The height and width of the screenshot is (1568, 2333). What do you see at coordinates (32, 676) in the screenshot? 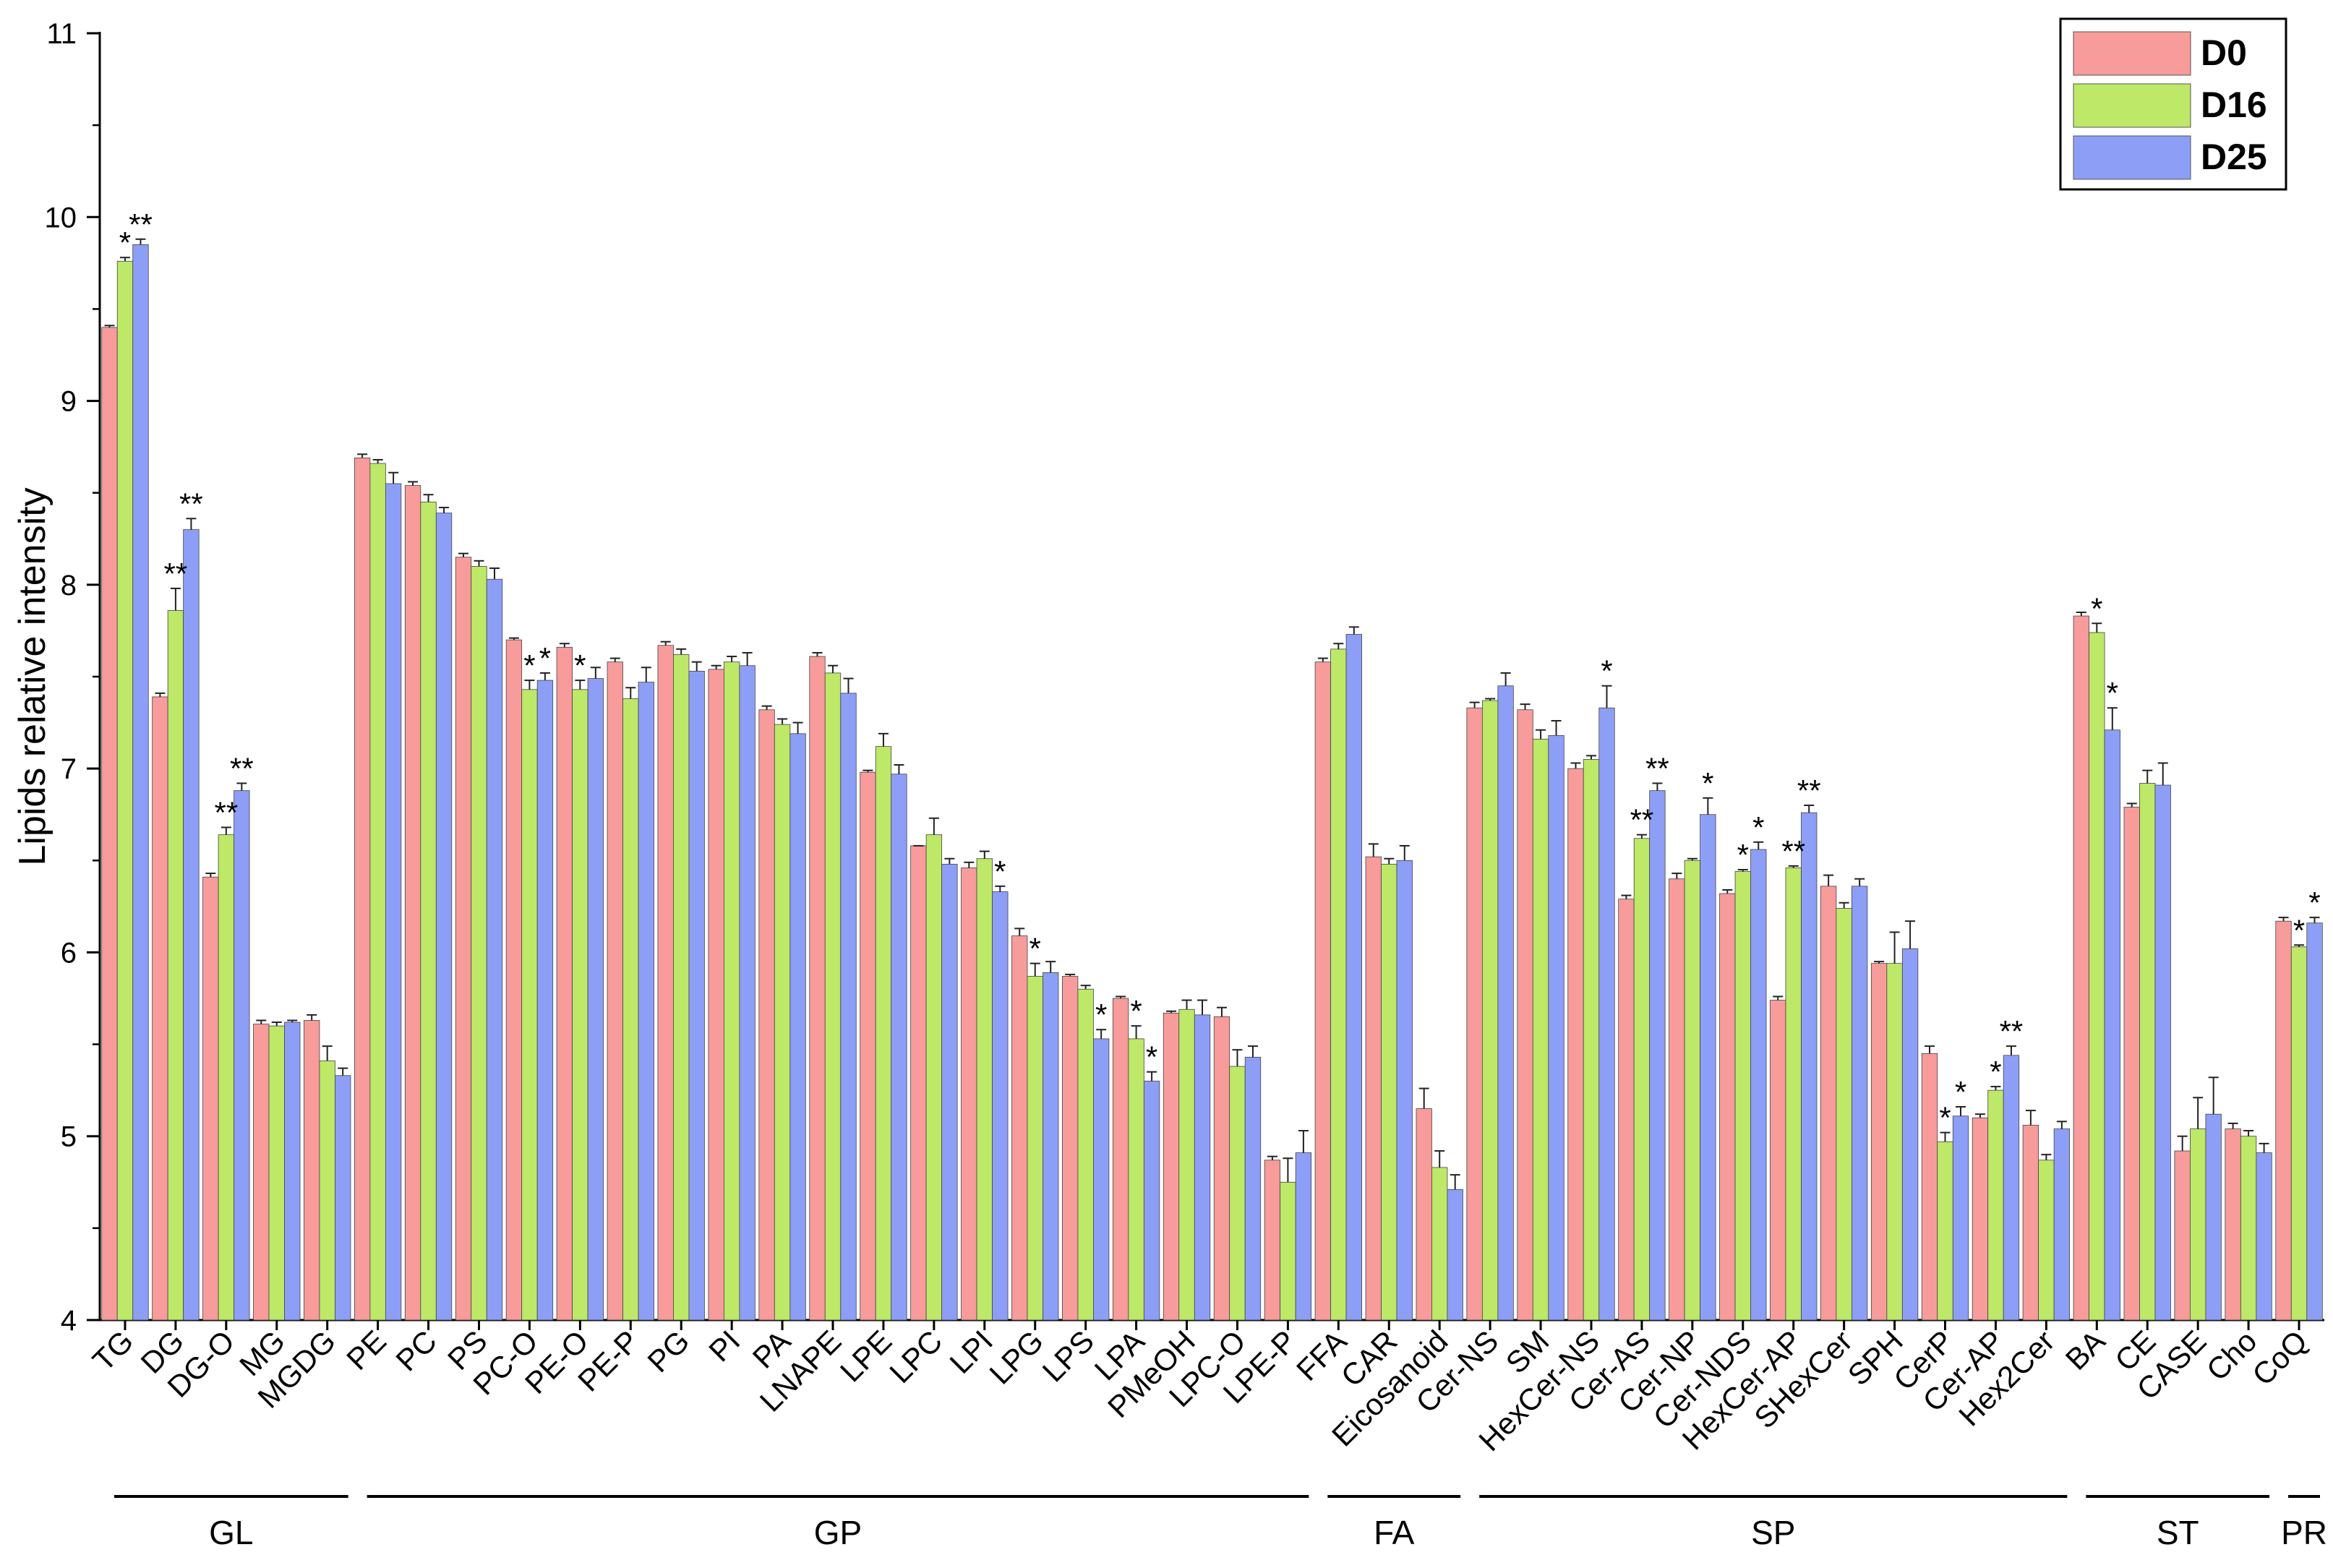
I see `y-axis-title: Lipids relative intensity` at bounding box center [32, 676].